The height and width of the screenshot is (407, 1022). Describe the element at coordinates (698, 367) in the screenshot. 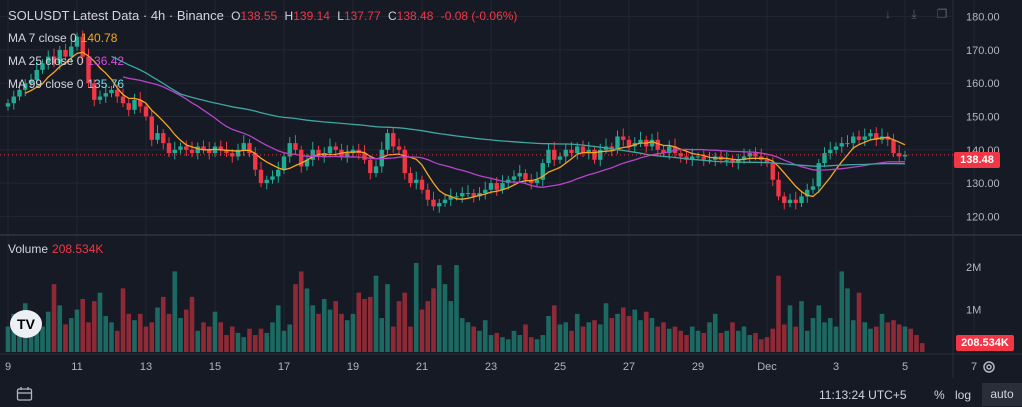

I see `time-tick-label: 29` at that location.